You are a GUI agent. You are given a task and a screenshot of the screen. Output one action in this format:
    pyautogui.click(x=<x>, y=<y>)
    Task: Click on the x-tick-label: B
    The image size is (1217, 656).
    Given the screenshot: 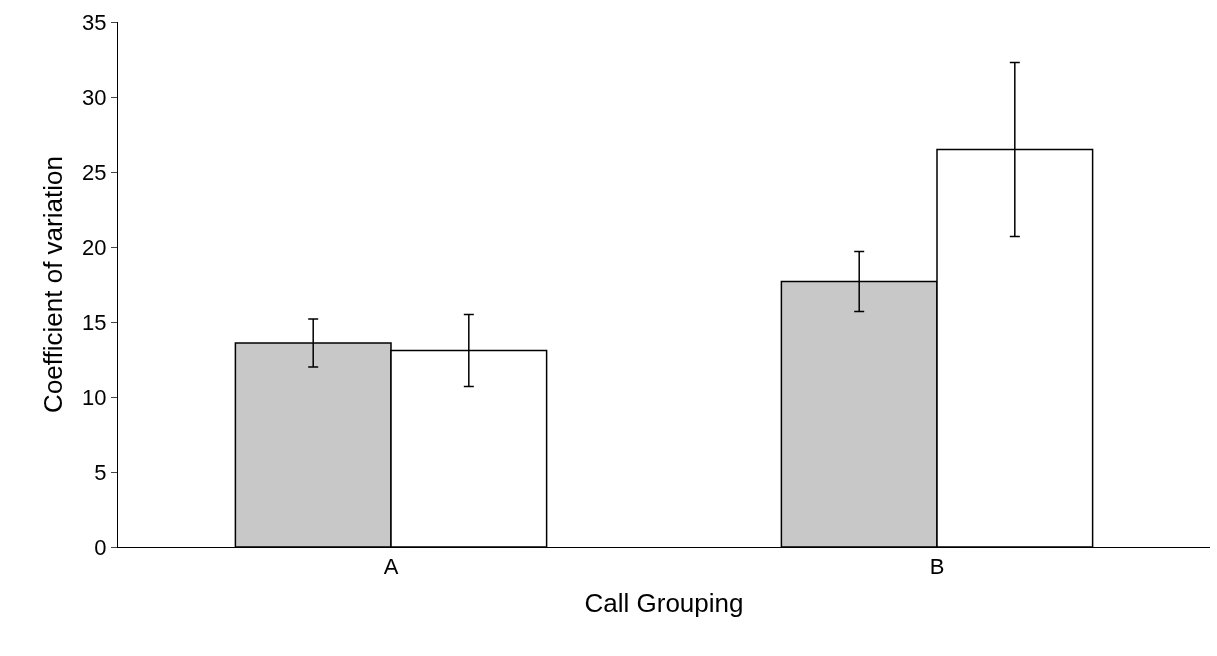 What is the action you would take?
    pyautogui.click(x=937, y=567)
    